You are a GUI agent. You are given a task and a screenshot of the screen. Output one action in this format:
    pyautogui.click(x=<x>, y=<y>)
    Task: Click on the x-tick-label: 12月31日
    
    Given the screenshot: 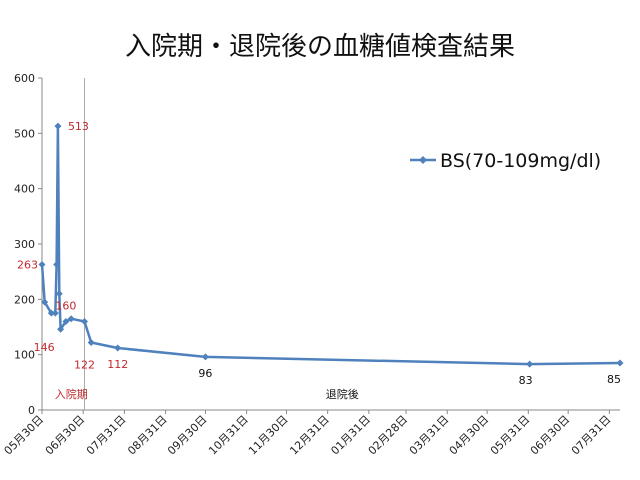 What is the action you would take?
    pyautogui.click(x=309, y=435)
    